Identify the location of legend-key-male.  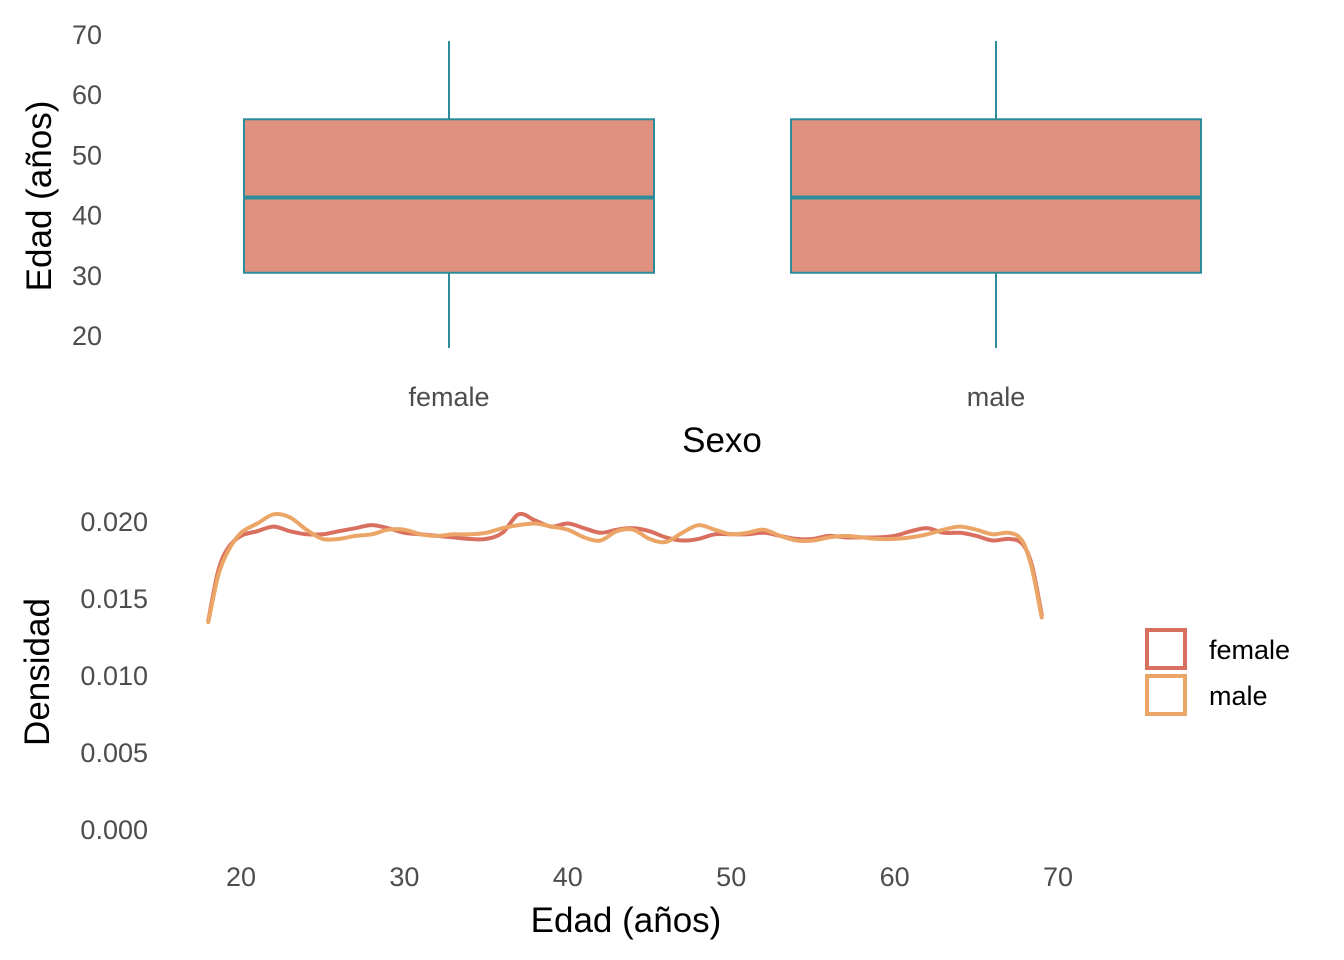
(1166, 695).